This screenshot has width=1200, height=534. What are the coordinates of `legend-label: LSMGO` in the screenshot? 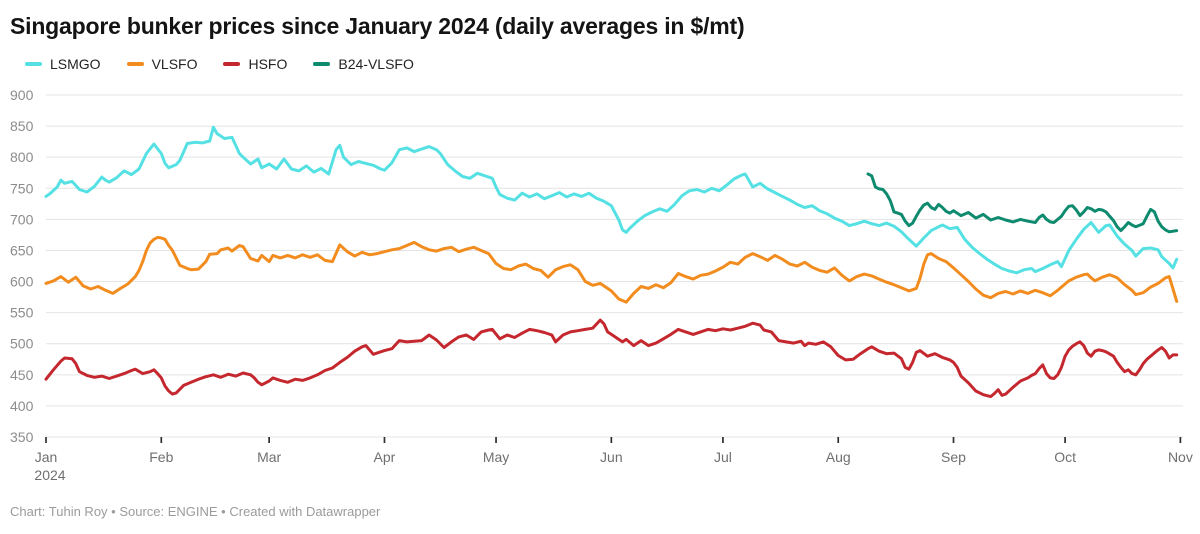 It's located at (75, 64).